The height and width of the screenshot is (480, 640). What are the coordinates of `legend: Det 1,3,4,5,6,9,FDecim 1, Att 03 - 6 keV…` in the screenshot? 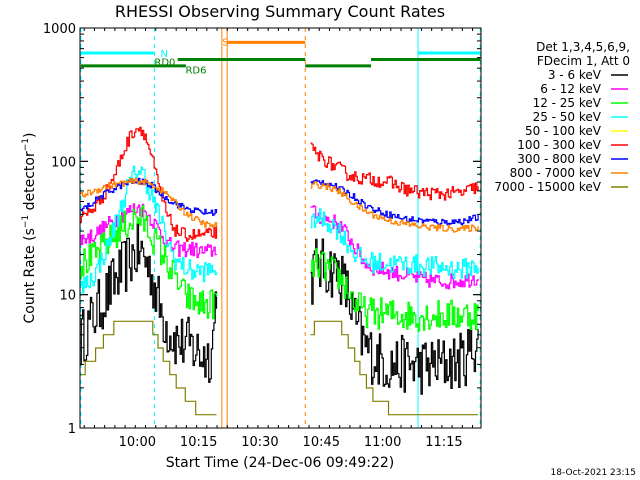 It's located at (562, 117).